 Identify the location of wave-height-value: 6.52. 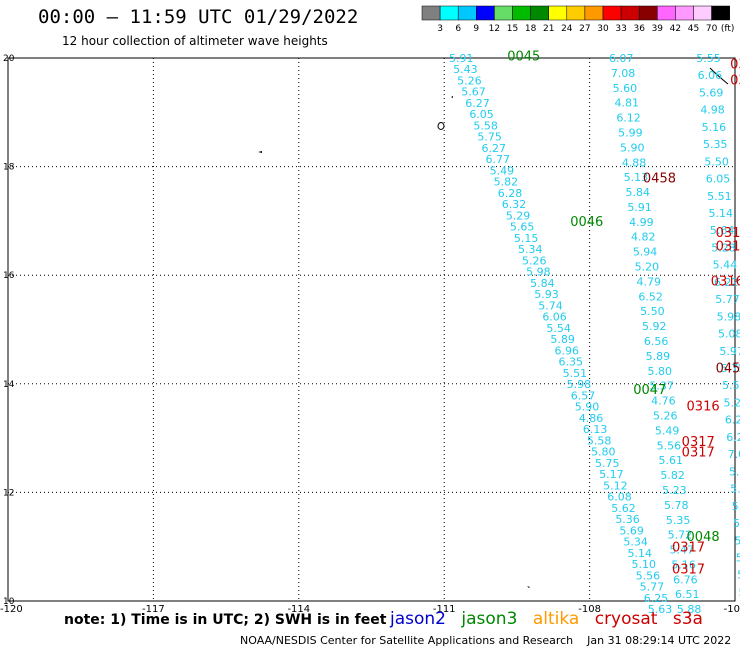
(650, 296).